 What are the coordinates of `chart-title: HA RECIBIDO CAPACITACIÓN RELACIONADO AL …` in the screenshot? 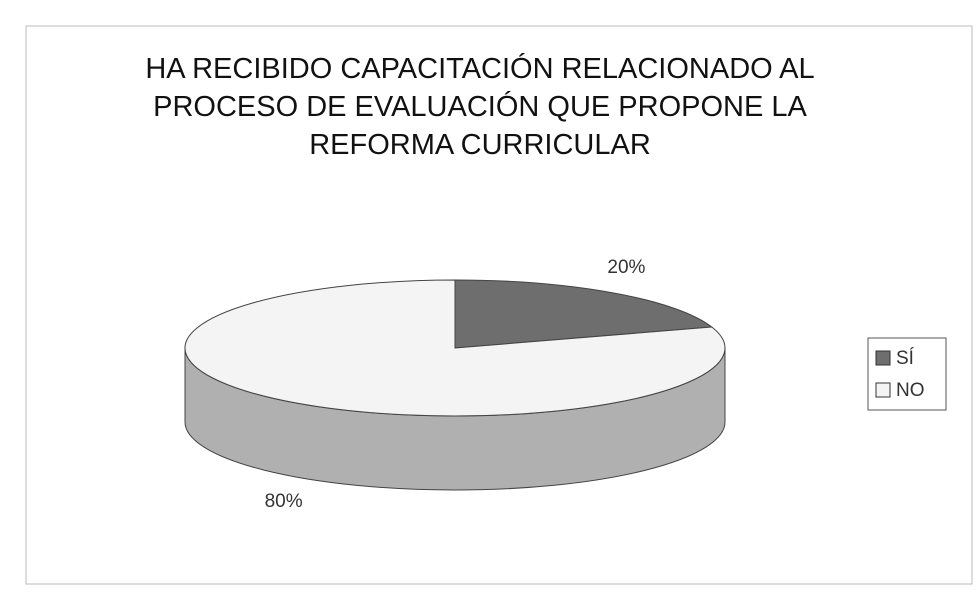 It's located at (480, 107).